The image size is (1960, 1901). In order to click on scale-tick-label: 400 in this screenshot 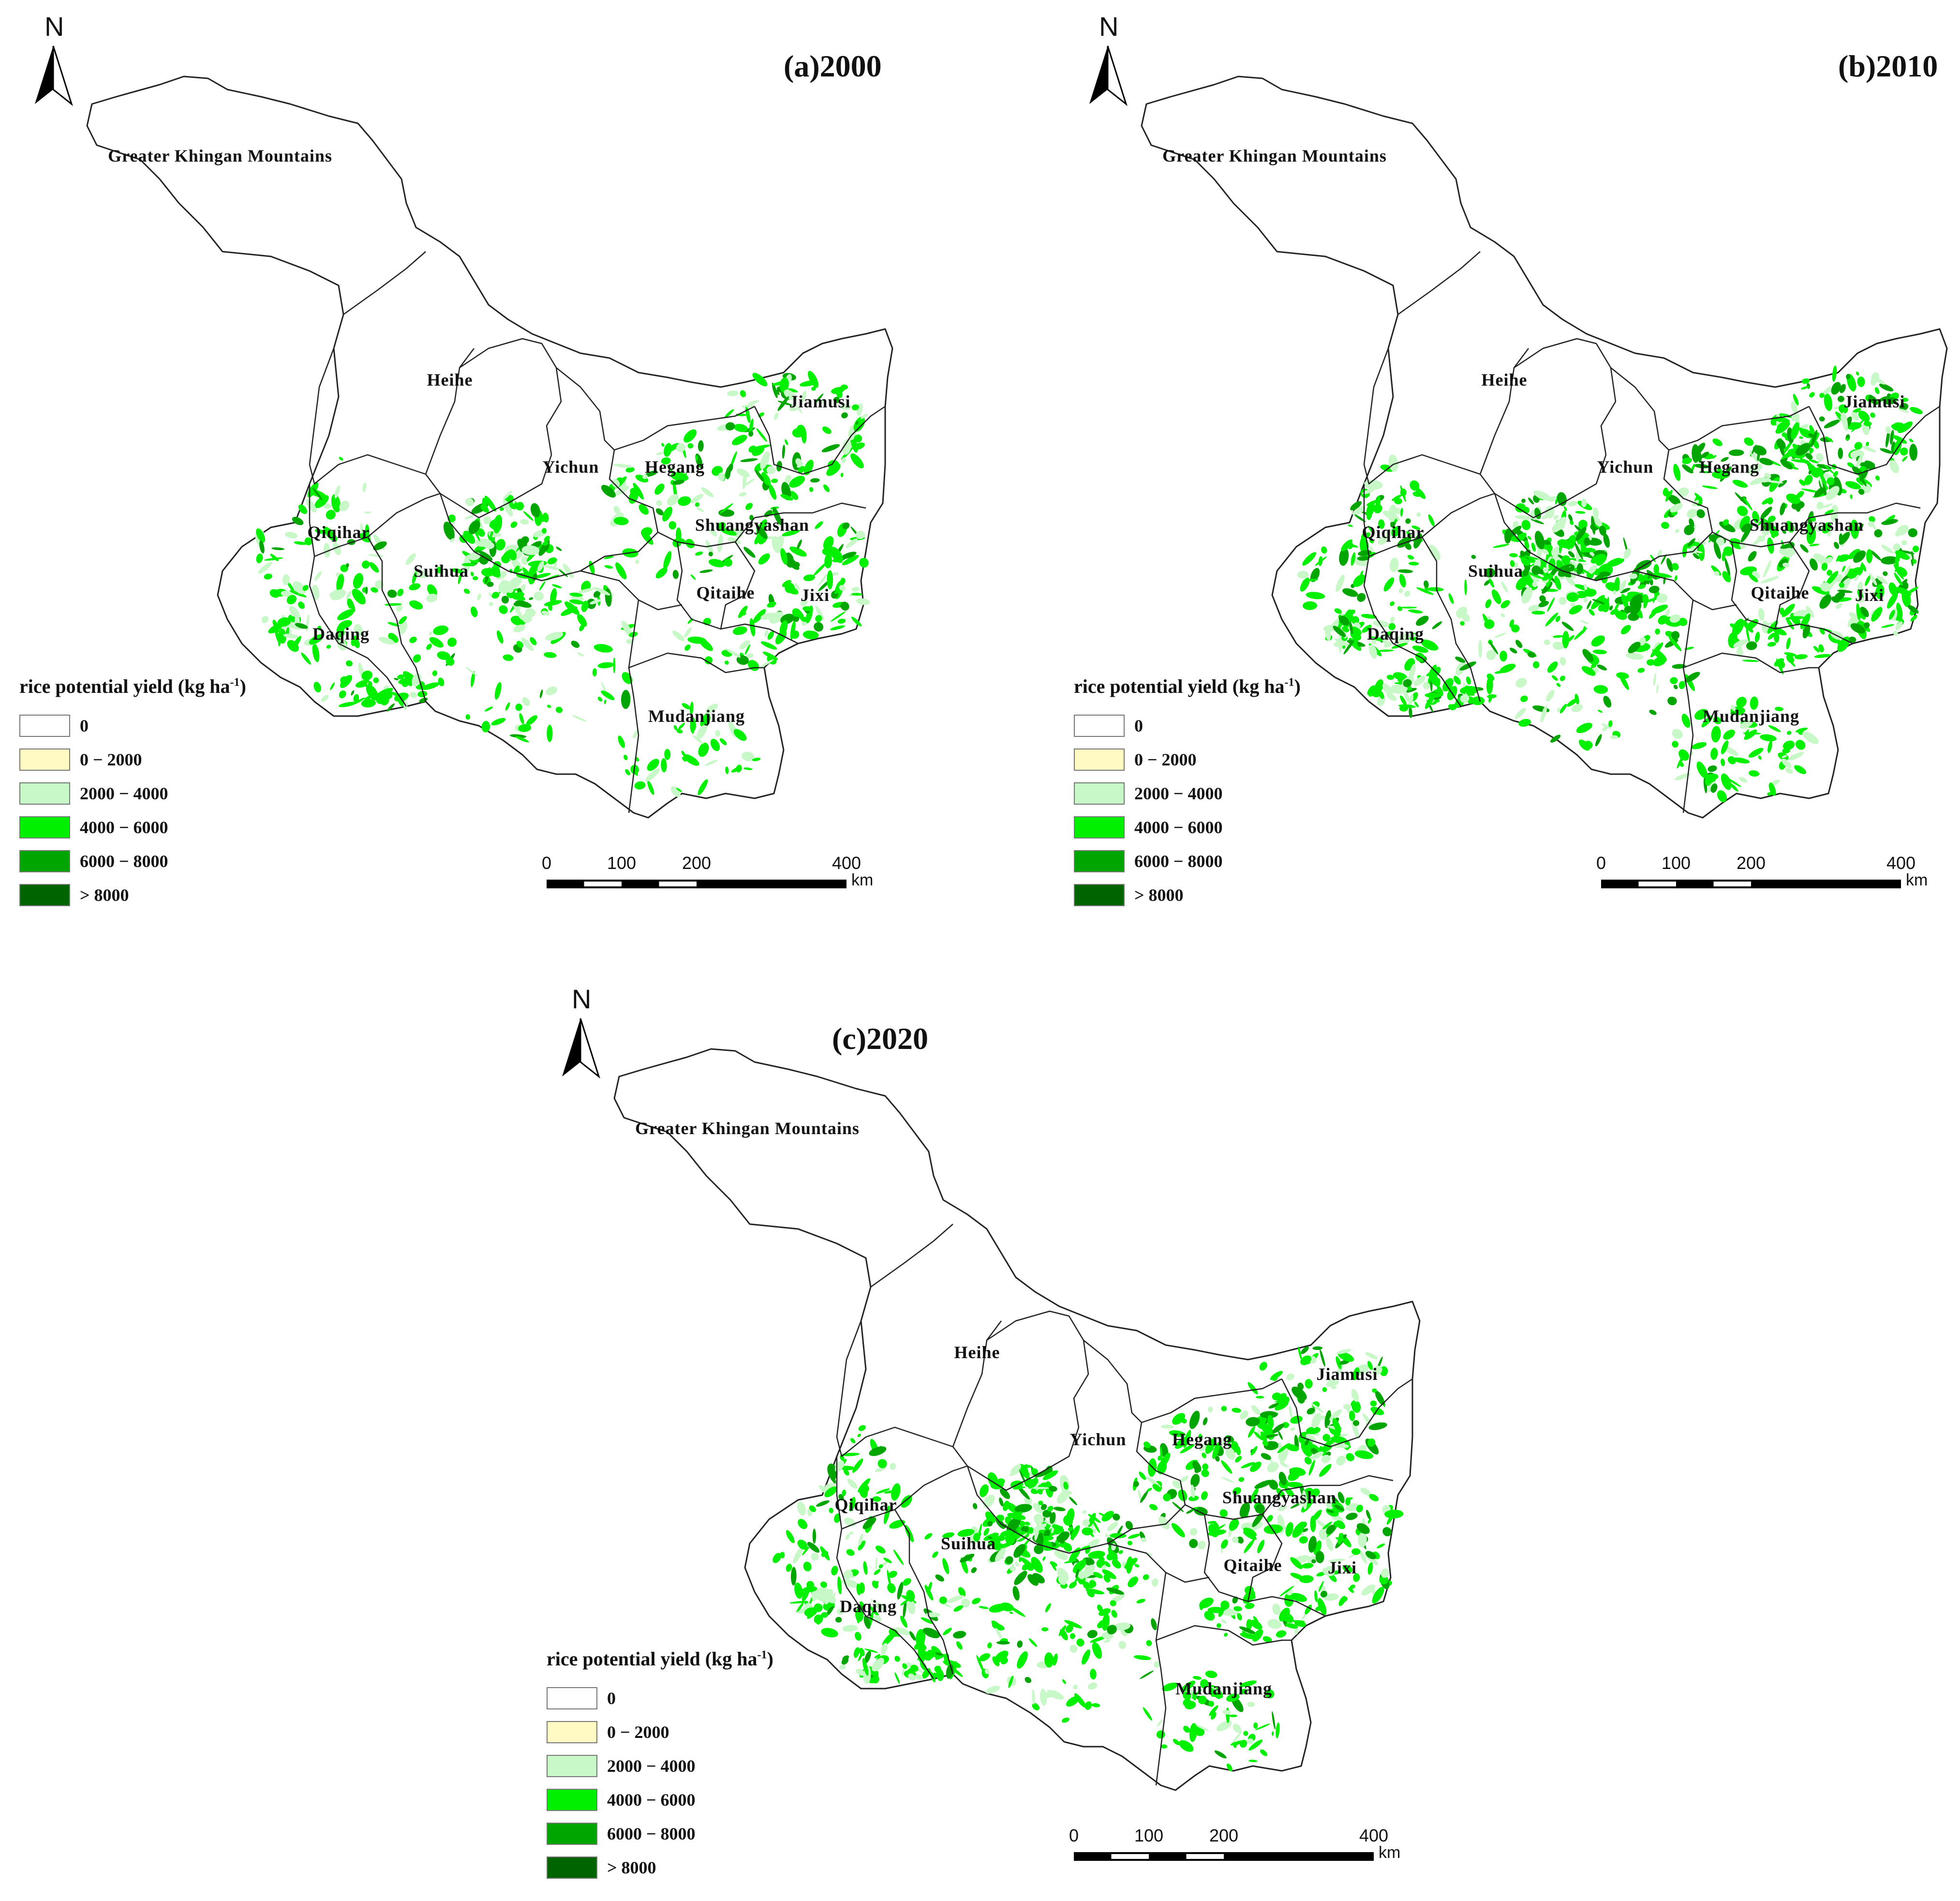, I will do `click(847, 863)`.